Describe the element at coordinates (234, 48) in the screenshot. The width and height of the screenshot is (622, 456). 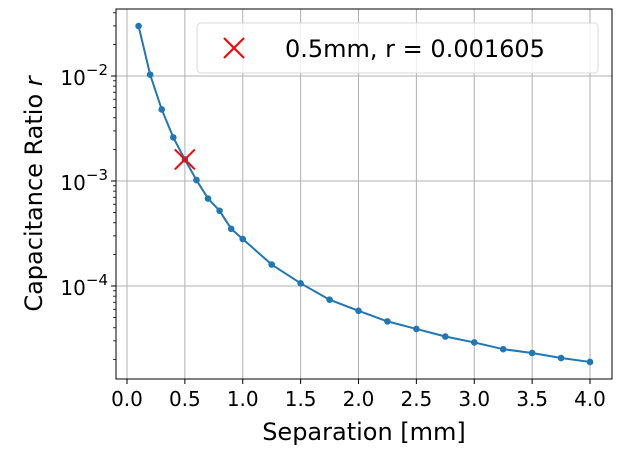
I see `legend-x-marker-icon` at that location.